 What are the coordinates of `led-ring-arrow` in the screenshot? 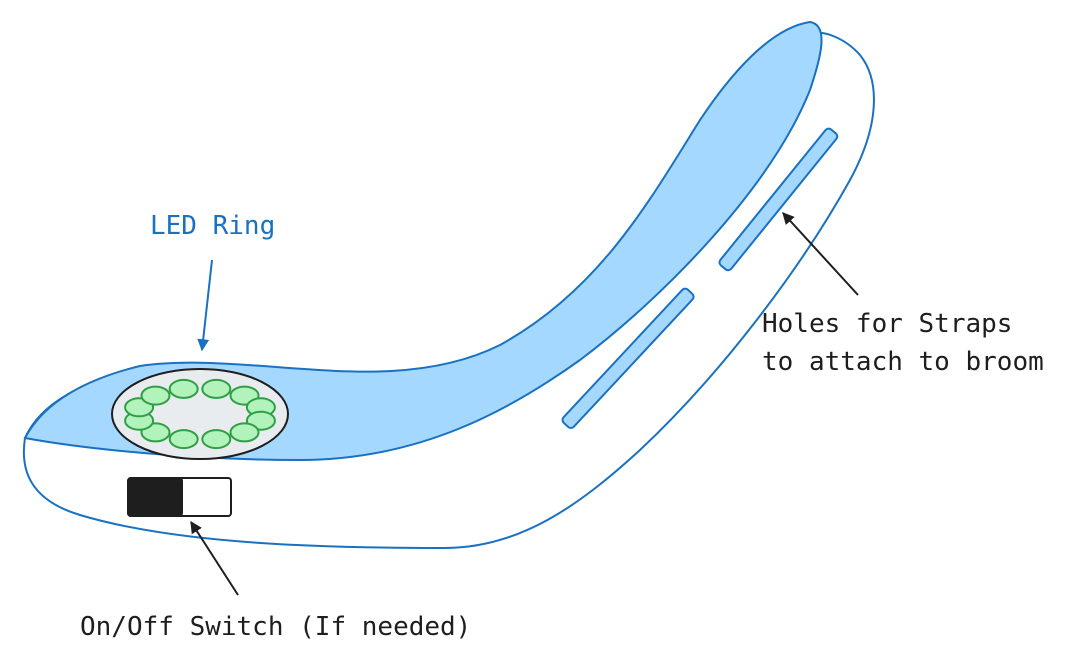 It's located at (205, 305).